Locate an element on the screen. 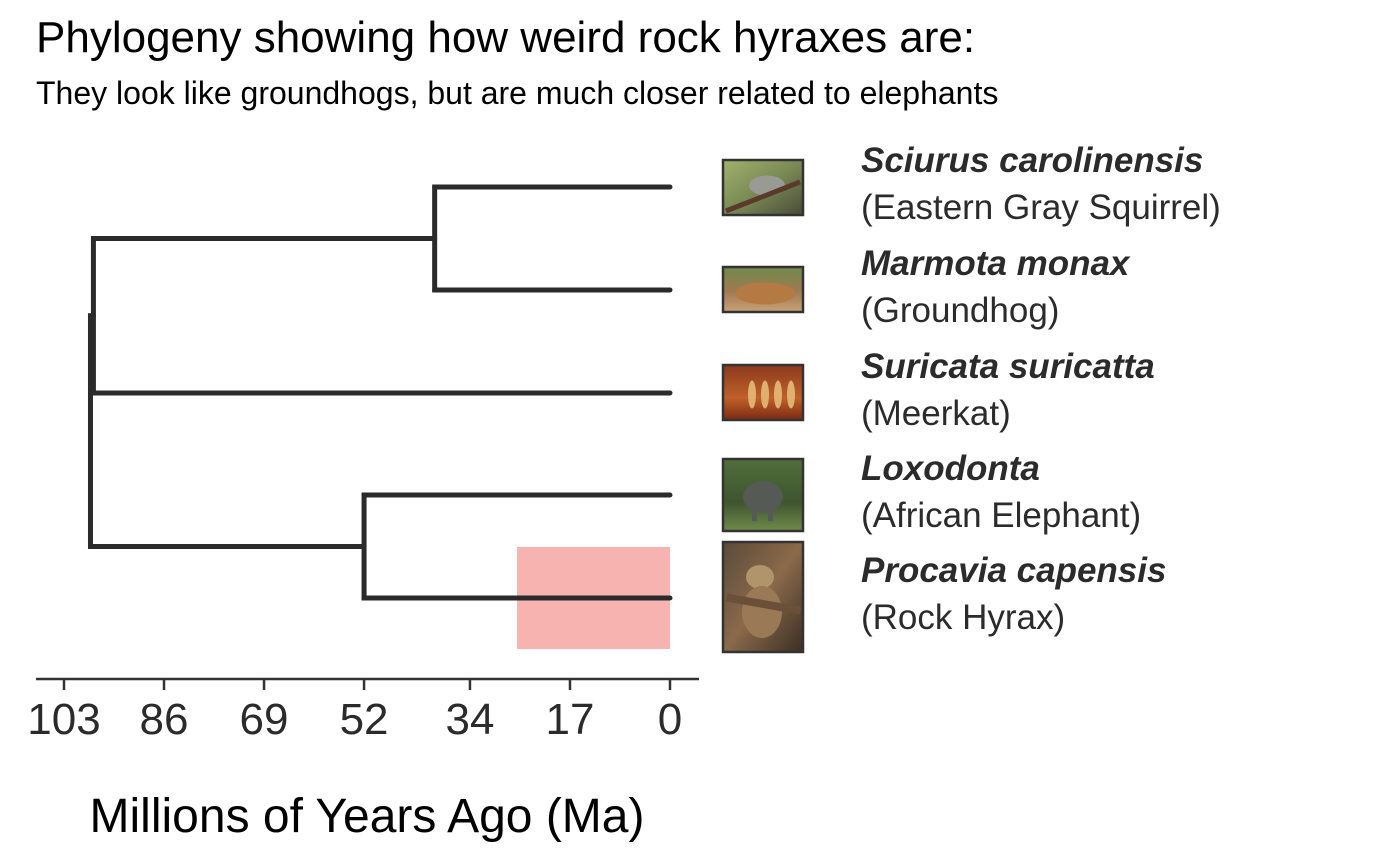 The image size is (1400, 866). x-tick-label: 69 is located at coordinates (264, 719).